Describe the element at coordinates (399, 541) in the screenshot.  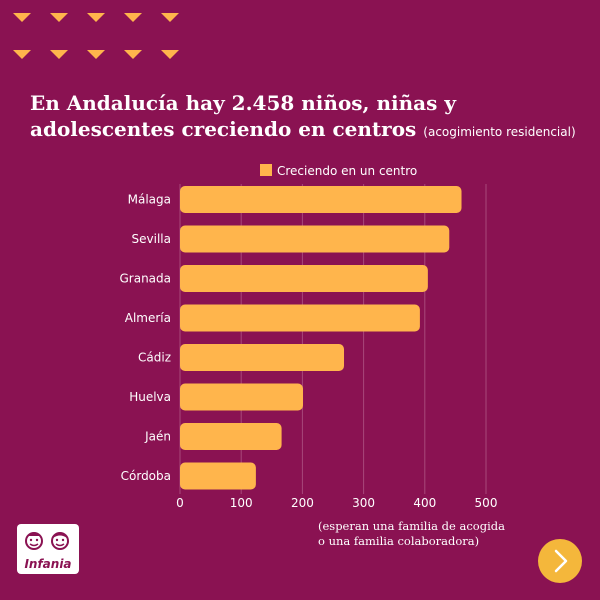
I see `footnote-line-2: o una familia colaboradora)` at that location.